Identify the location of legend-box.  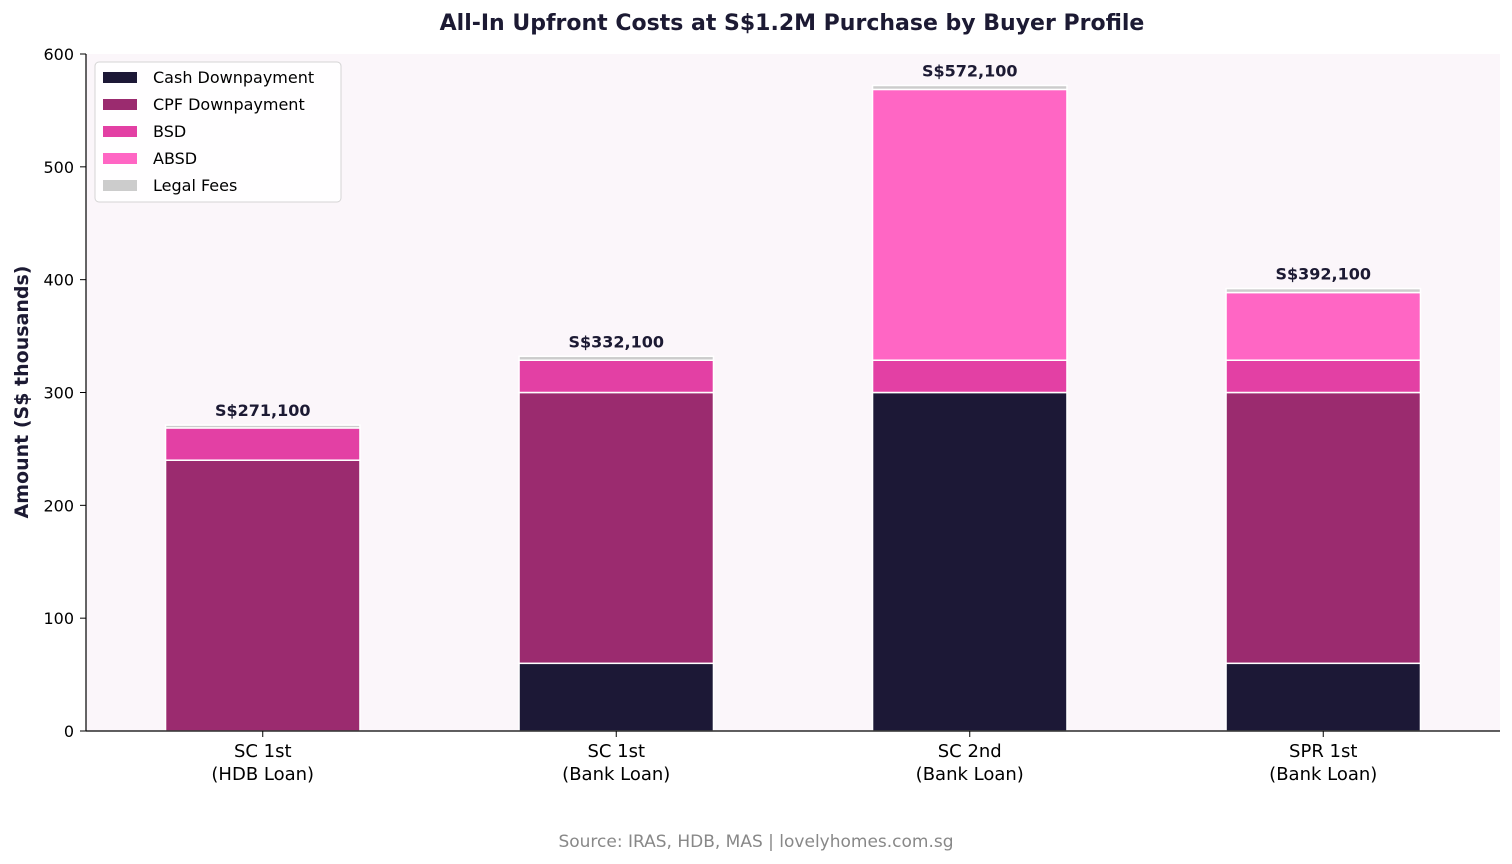
(218, 132).